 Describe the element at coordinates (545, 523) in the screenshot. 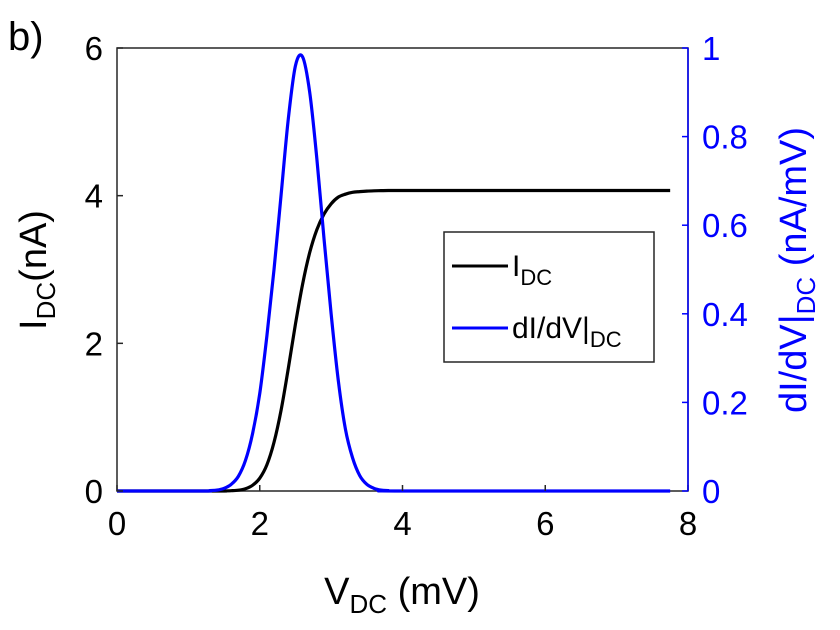

I see `x-tick-label: 6` at that location.